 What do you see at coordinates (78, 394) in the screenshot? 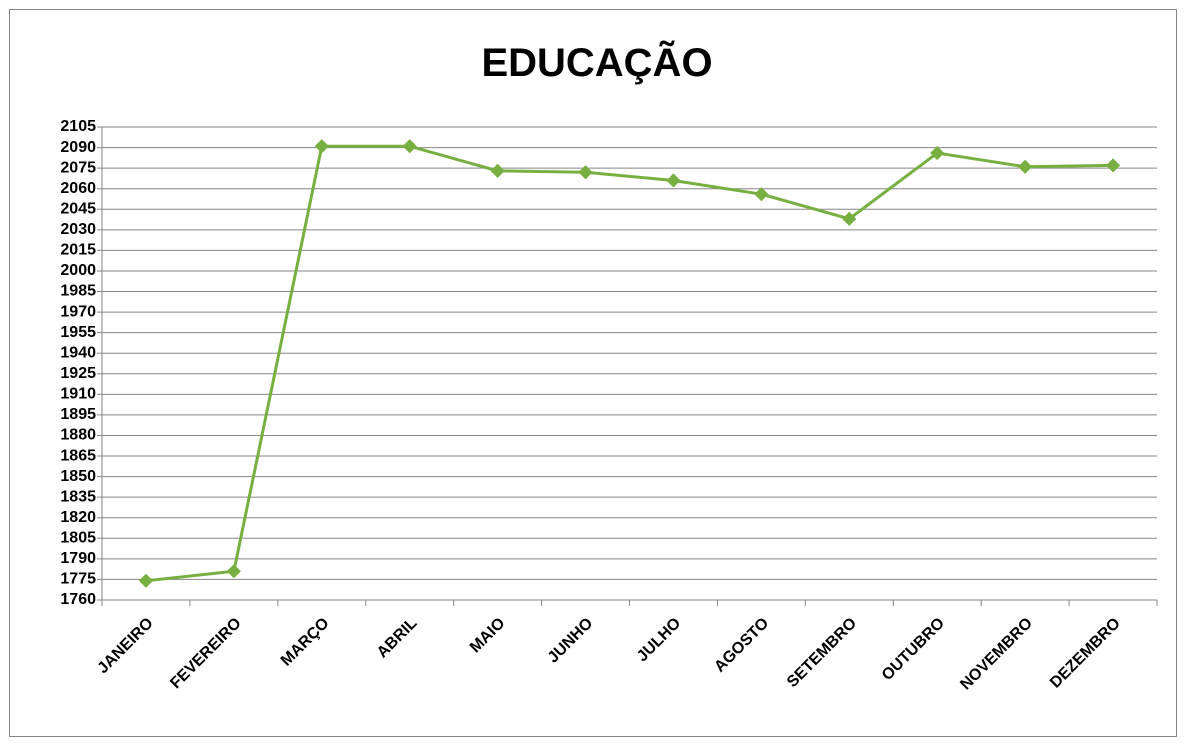
I see `y-tick-label: 1910` at bounding box center [78, 394].